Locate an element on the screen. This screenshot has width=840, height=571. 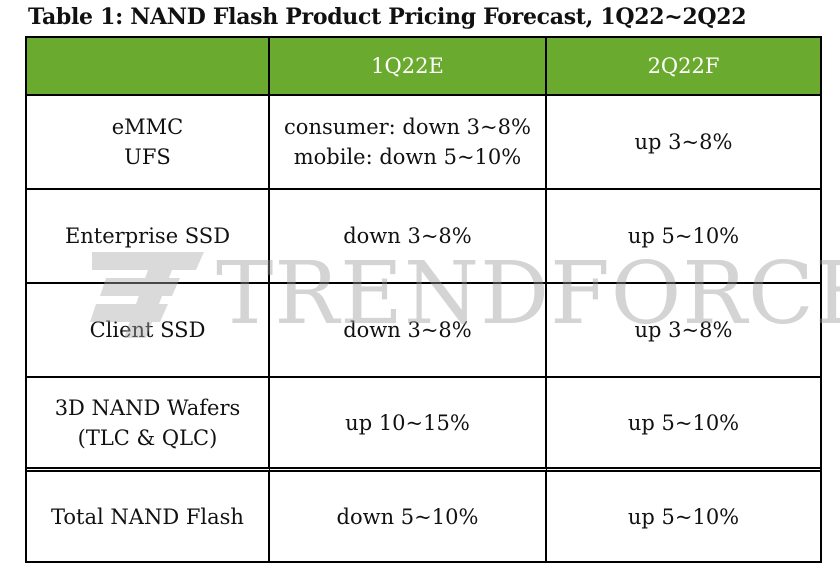
product-cell: Enterprise SSD is located at coordinates (148, 237).